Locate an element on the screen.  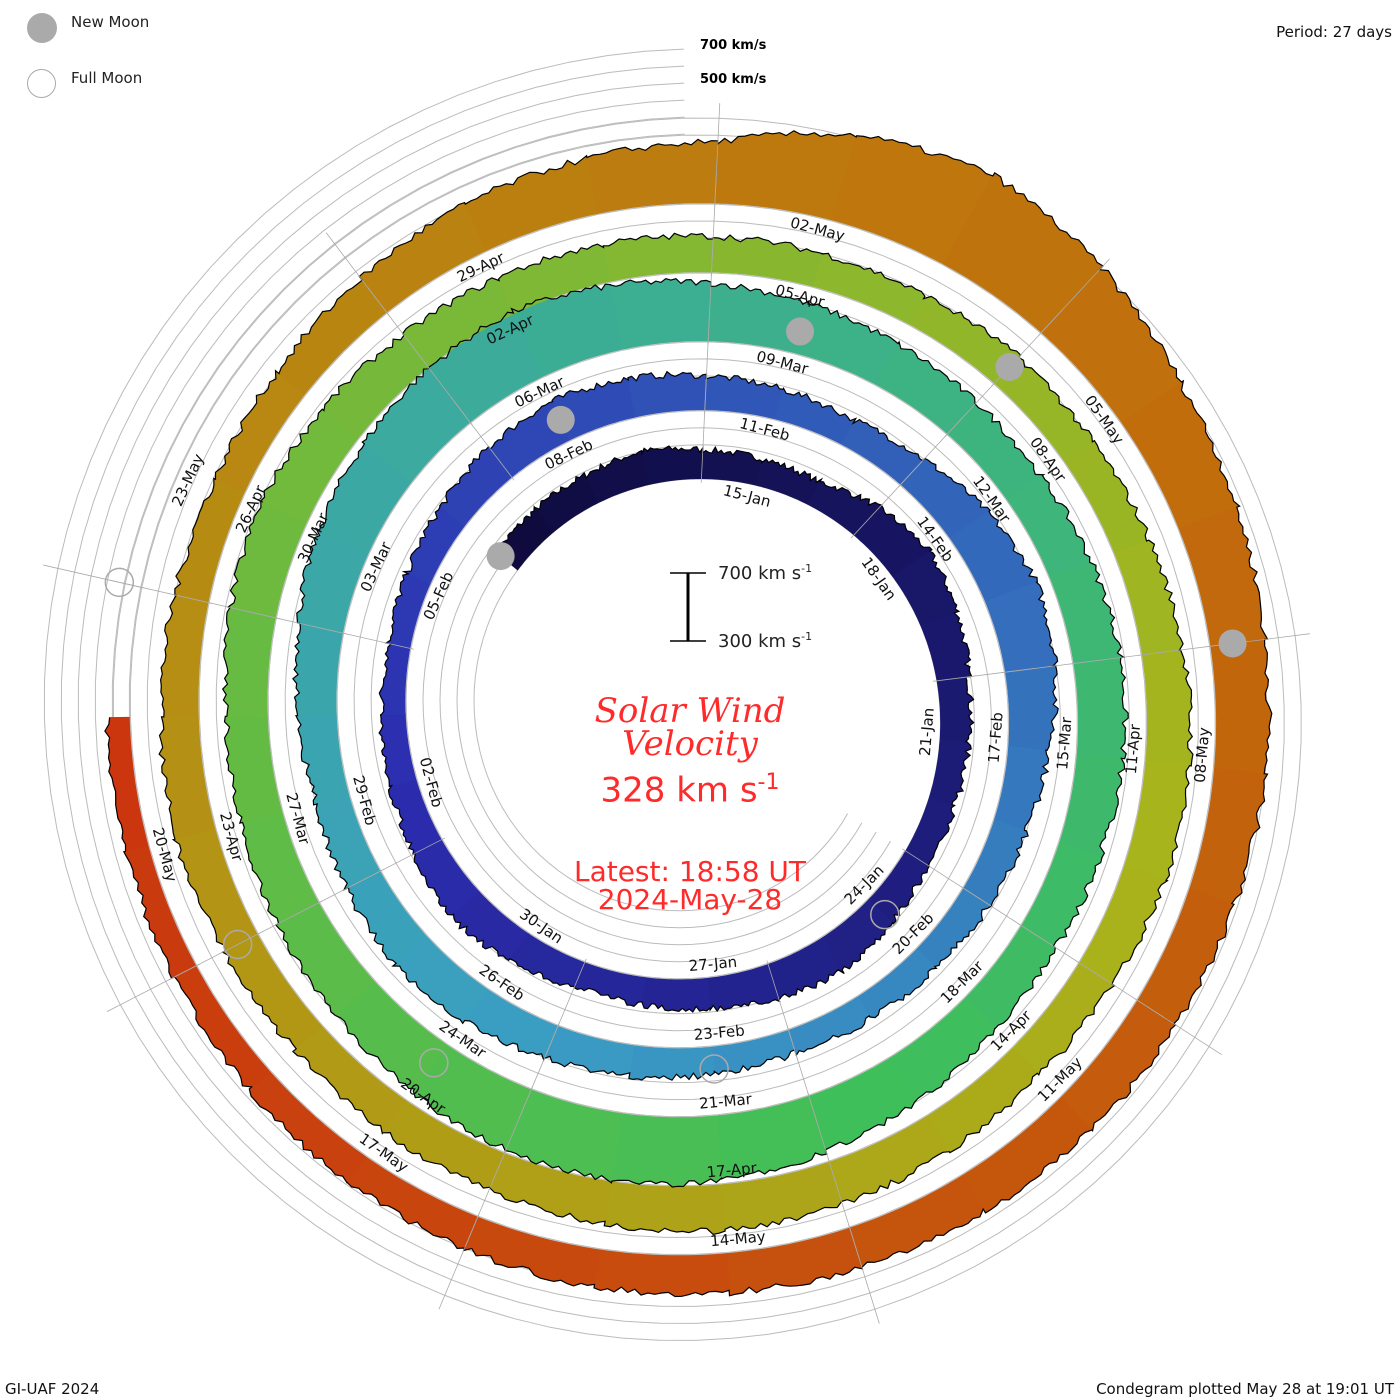
latest-label: Latest: 18:58 UT is located at coordinates (690, 871).